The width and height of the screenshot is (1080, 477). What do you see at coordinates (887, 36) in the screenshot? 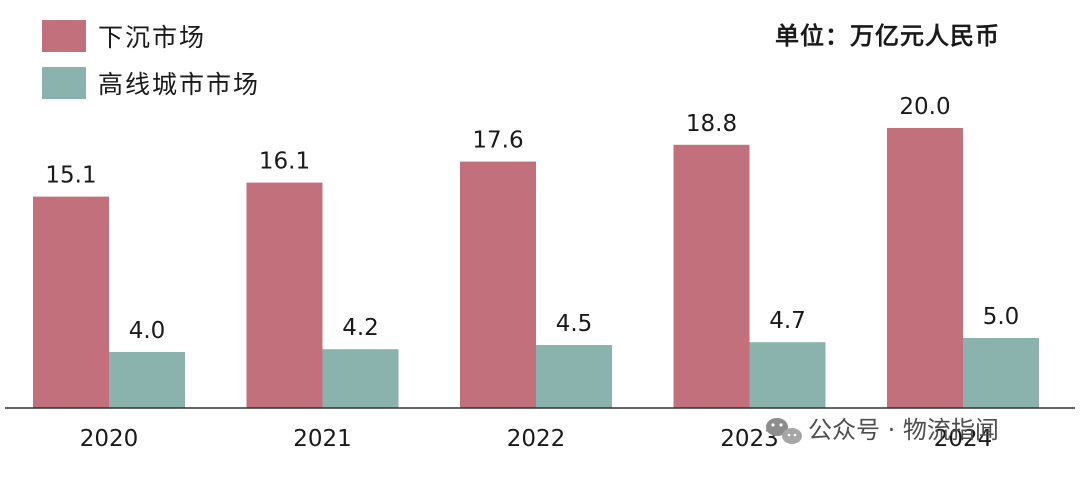
I see `unit-label: 单位：万亿元人民币` at bounding box center [887, 36].